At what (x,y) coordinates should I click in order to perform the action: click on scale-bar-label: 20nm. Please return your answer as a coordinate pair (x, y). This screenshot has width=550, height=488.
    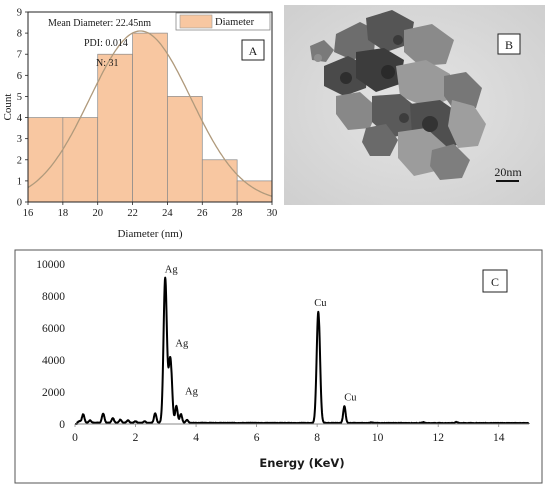
    Looking at the image, I should click on (508, 172).